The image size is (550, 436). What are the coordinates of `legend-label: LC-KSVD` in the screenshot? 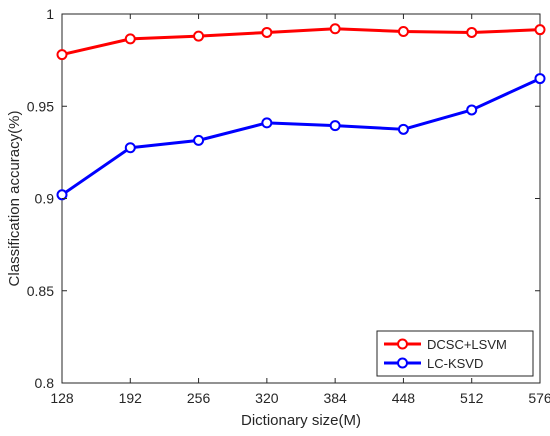 It's located at (455, 363).